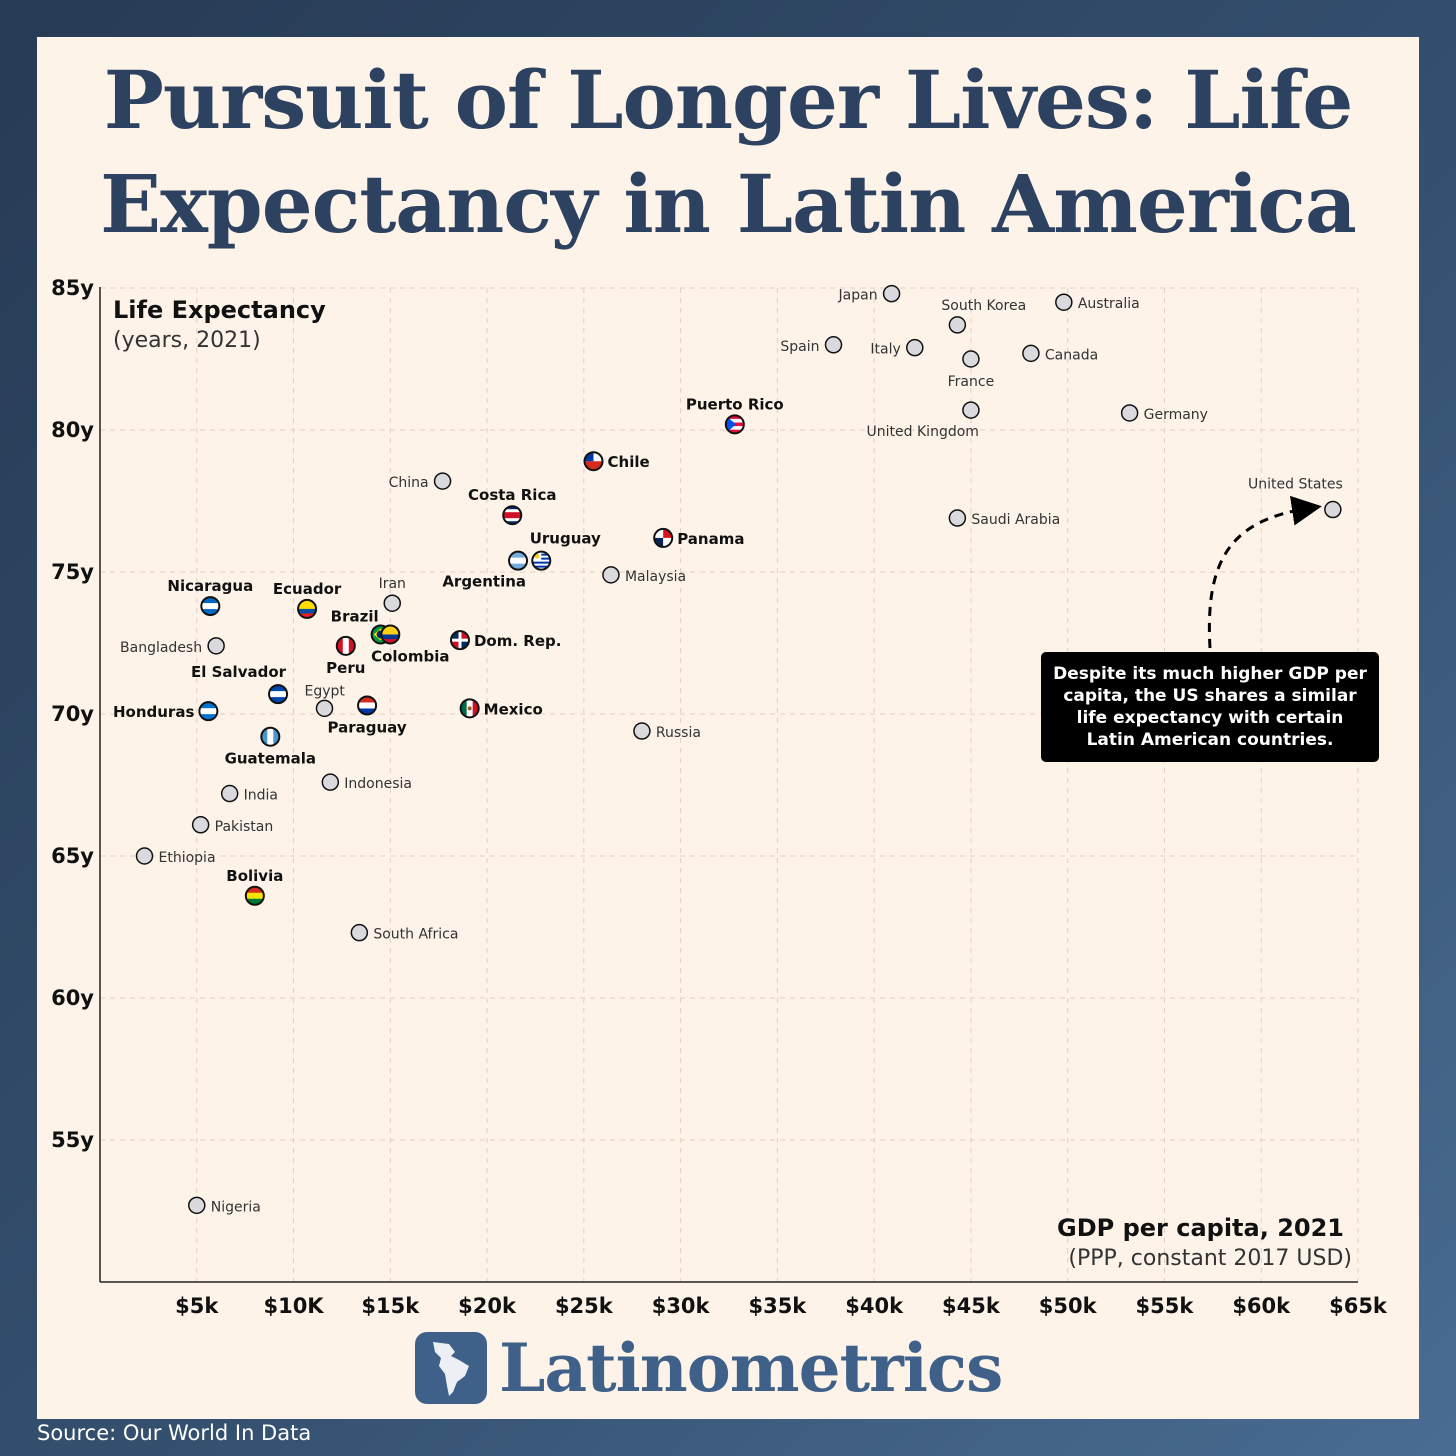 The height and width of the screenshot is (1456, 1456). I want to click on y-tick-label: 70y, so click(72, 714).